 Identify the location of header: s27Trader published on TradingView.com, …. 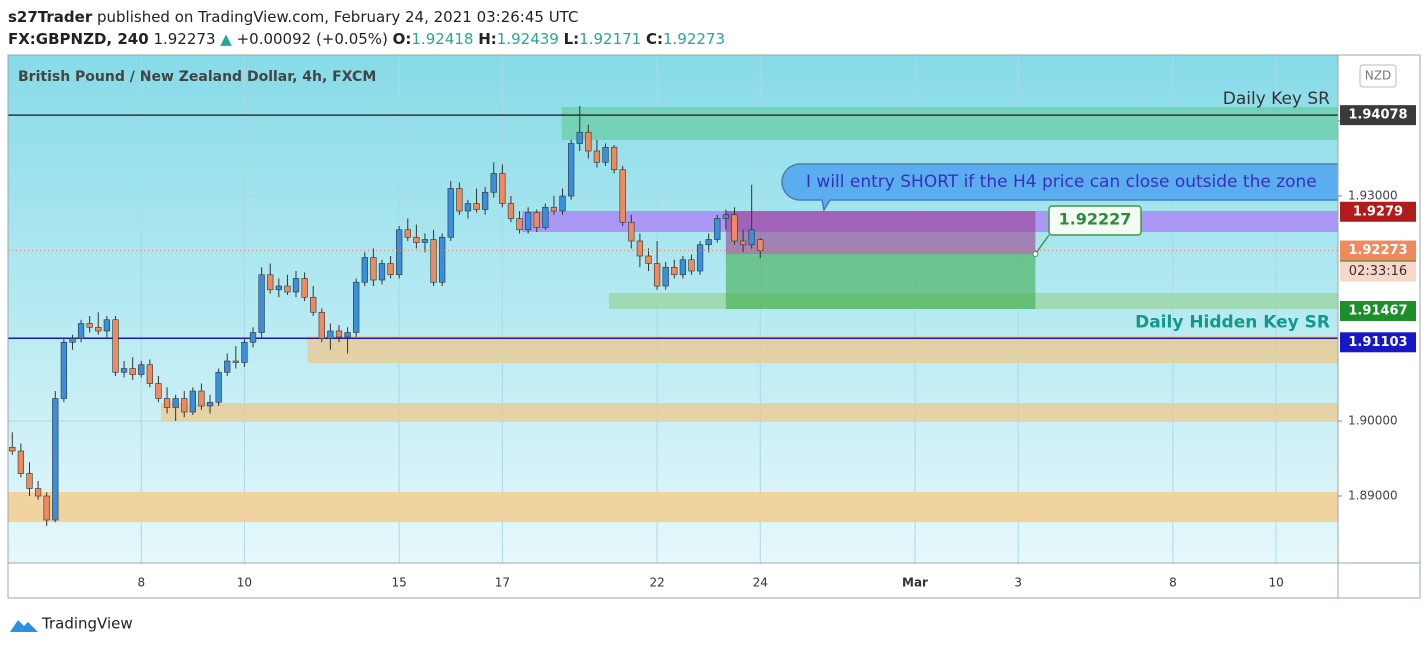
(366, 28).